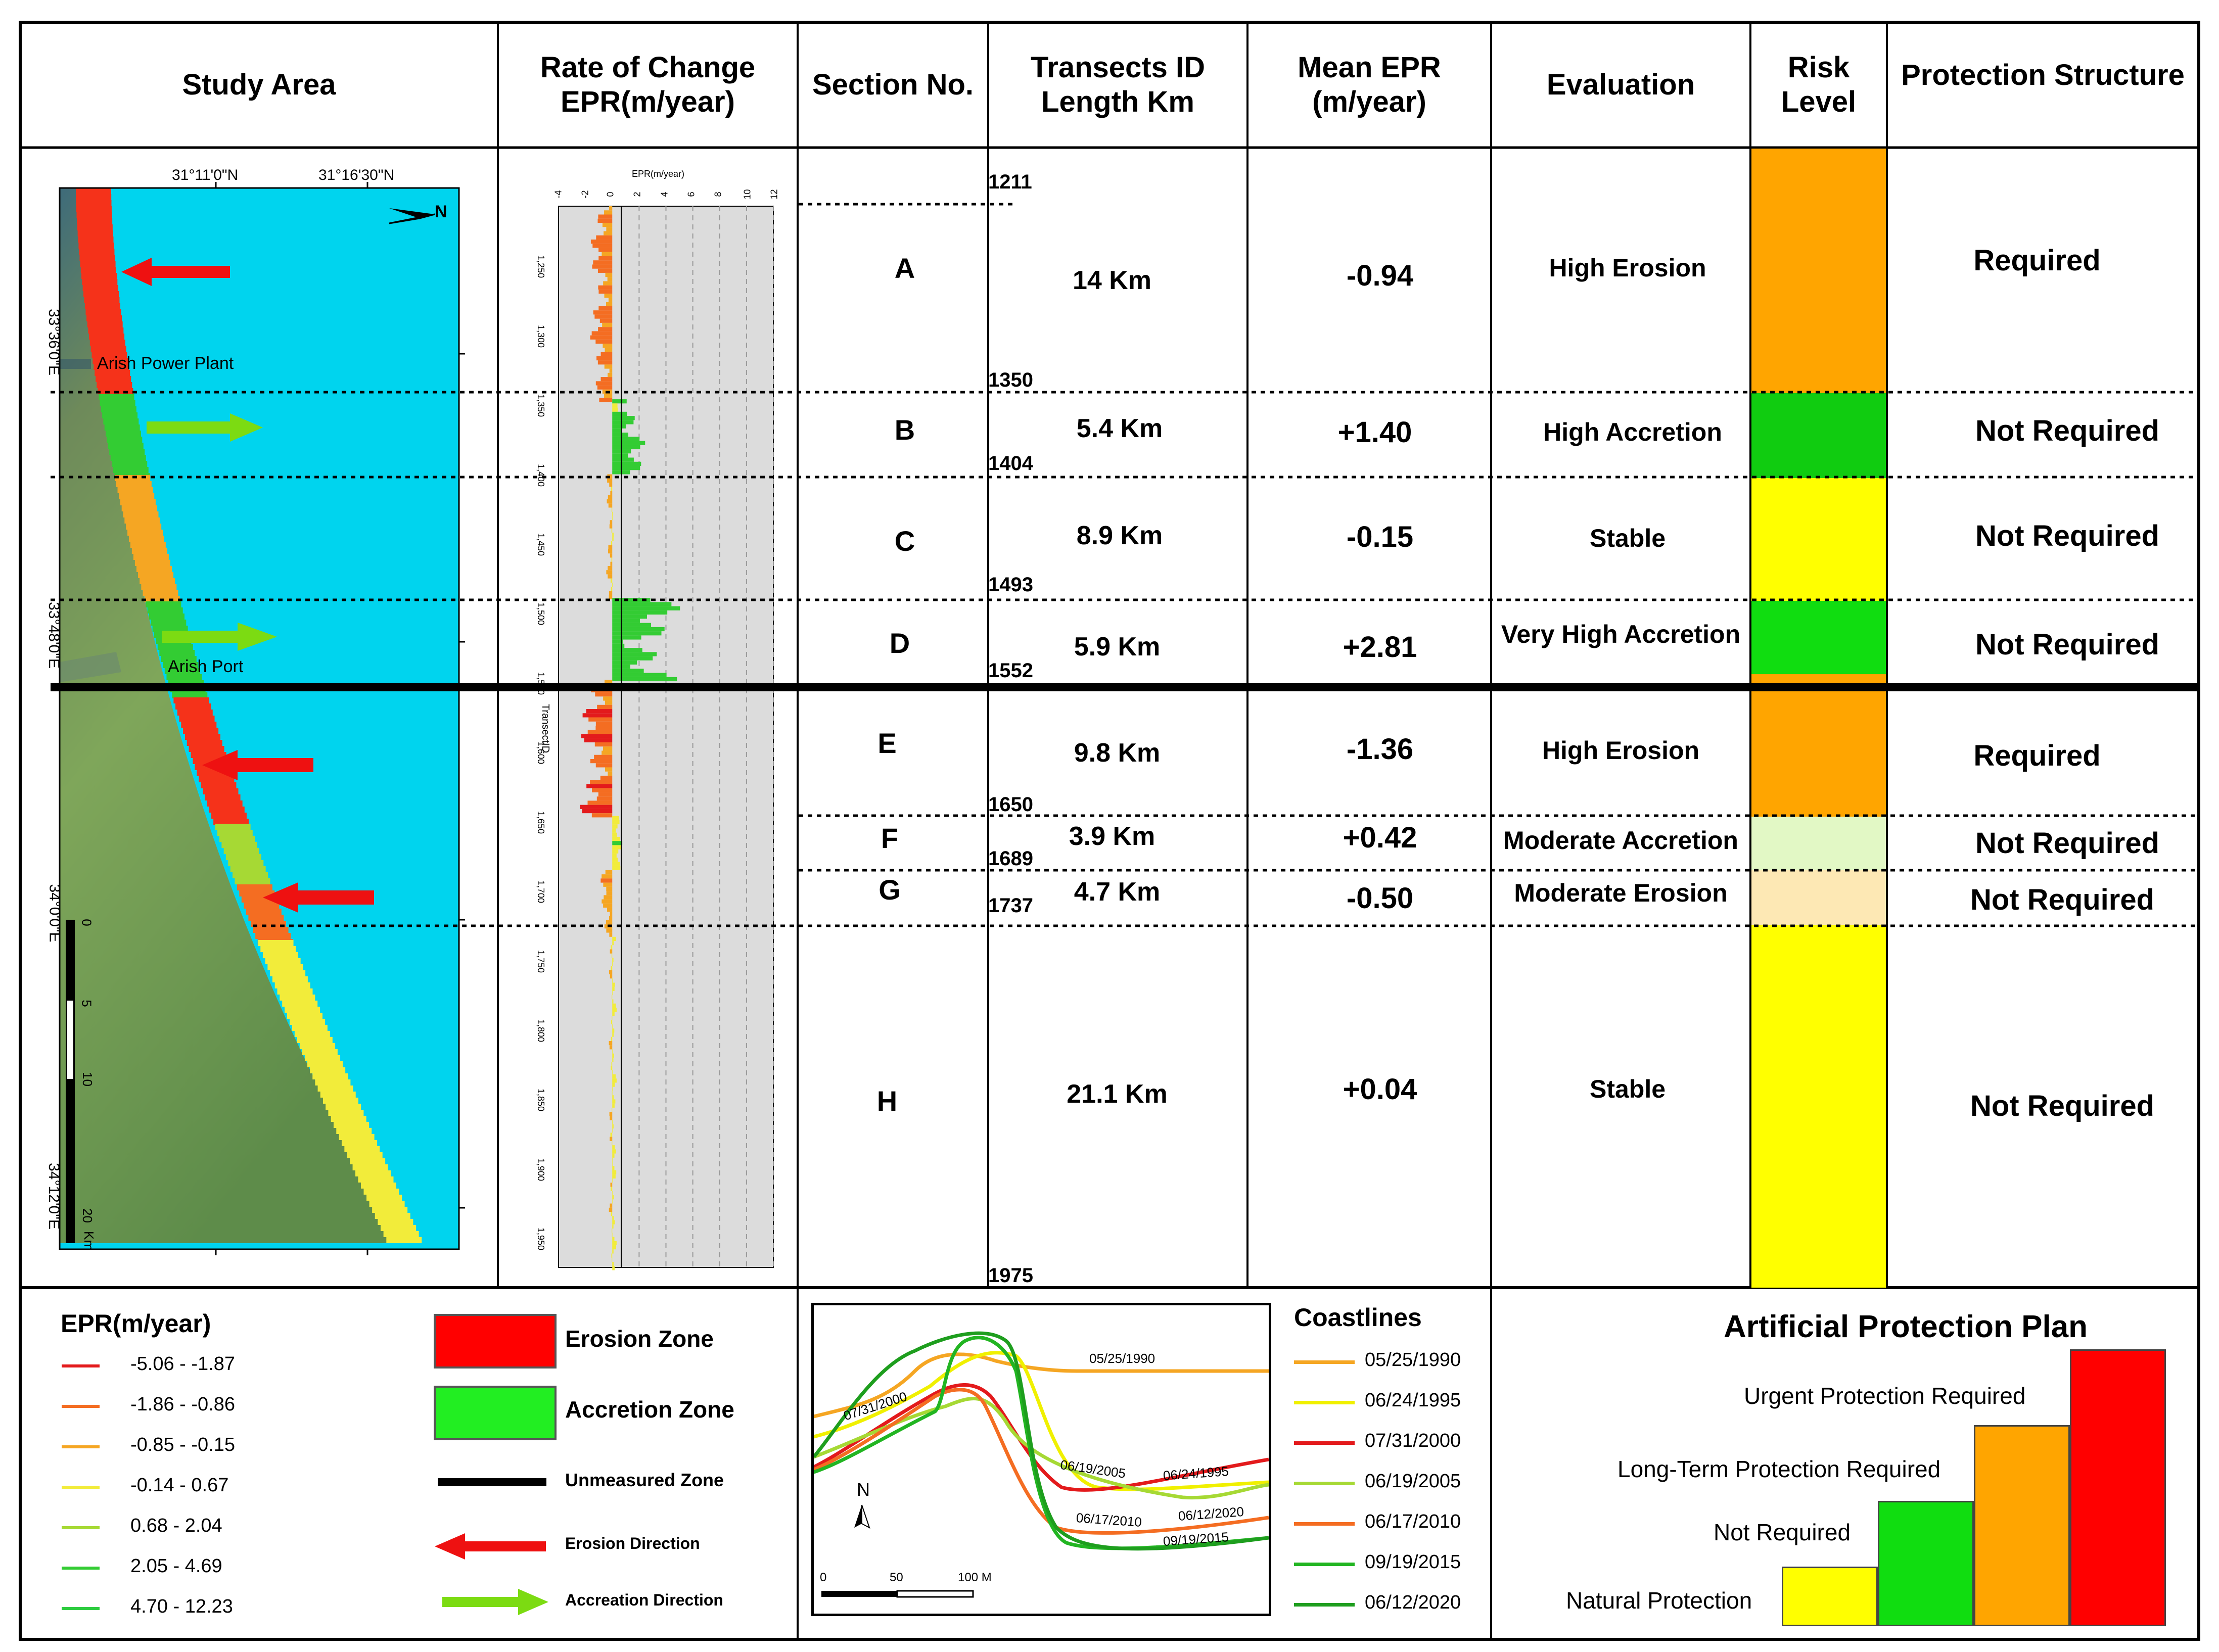 This screenshot has height=1652, width=2219. What do you see at coordinates (863, 1489) in the screenshot?
I see `inset-north-label: N` at bounding box center [863, 1489].